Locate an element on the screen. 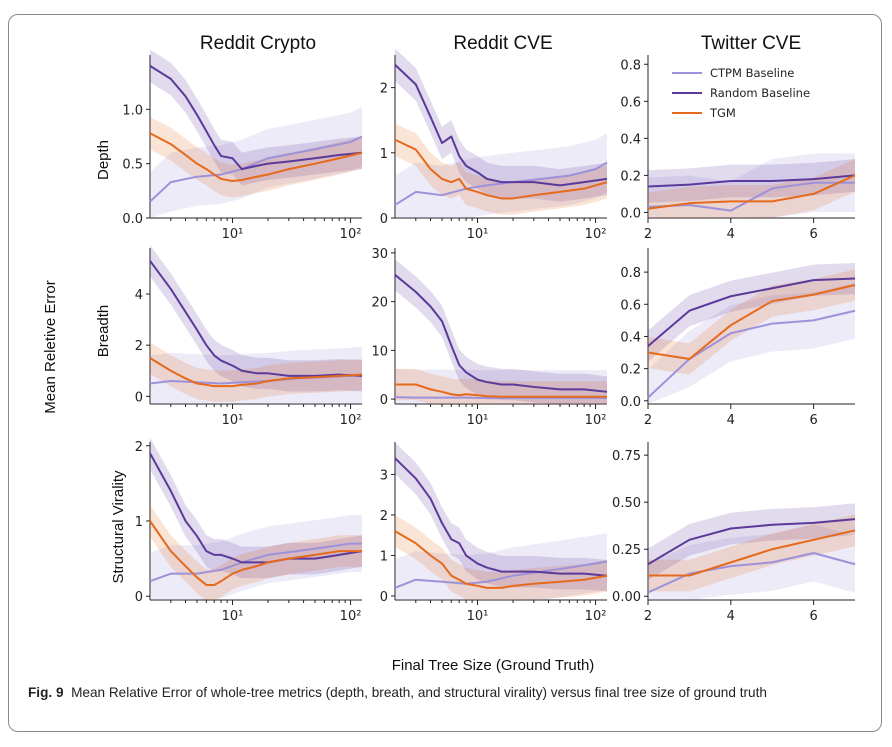 The height and width of the screenshot is (747, 892). col-title-twitter-cve: Twitter CVE is located at coordinates (751, 43).